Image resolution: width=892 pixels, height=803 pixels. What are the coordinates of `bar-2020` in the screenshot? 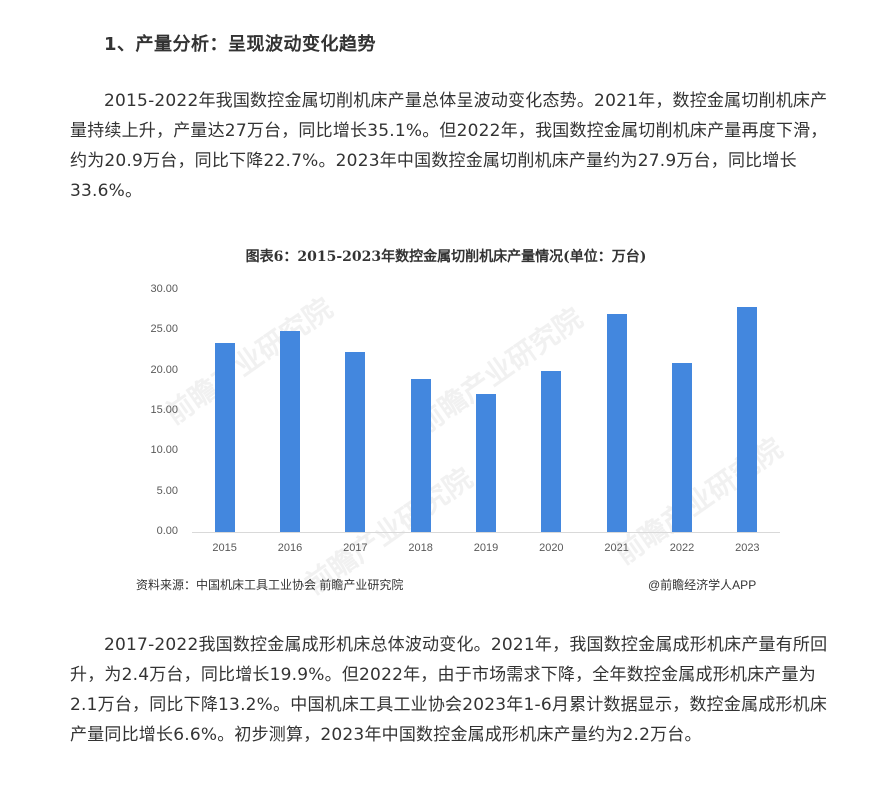 It's located at (551, 451).